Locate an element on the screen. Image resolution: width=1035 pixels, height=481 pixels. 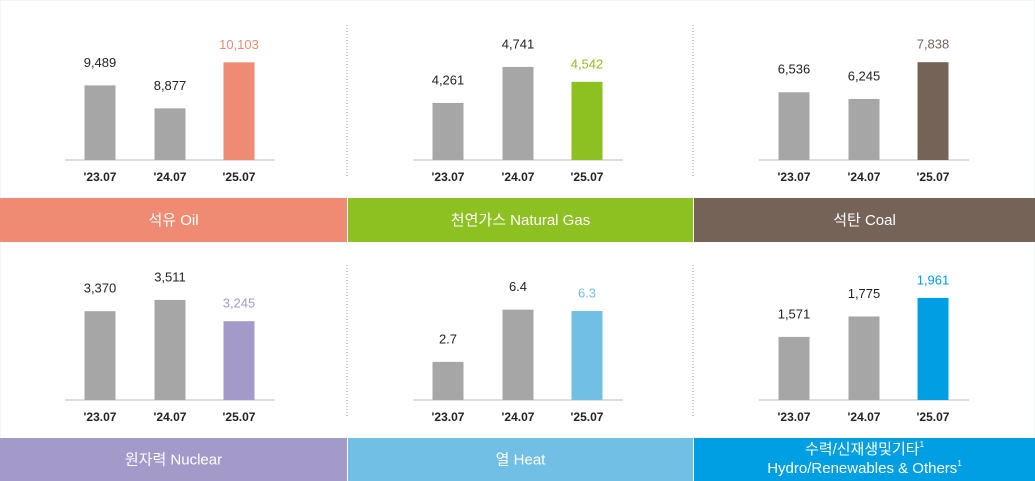
banner-line: Hydro/Renewables & Others is located at coordinates (862, 468).